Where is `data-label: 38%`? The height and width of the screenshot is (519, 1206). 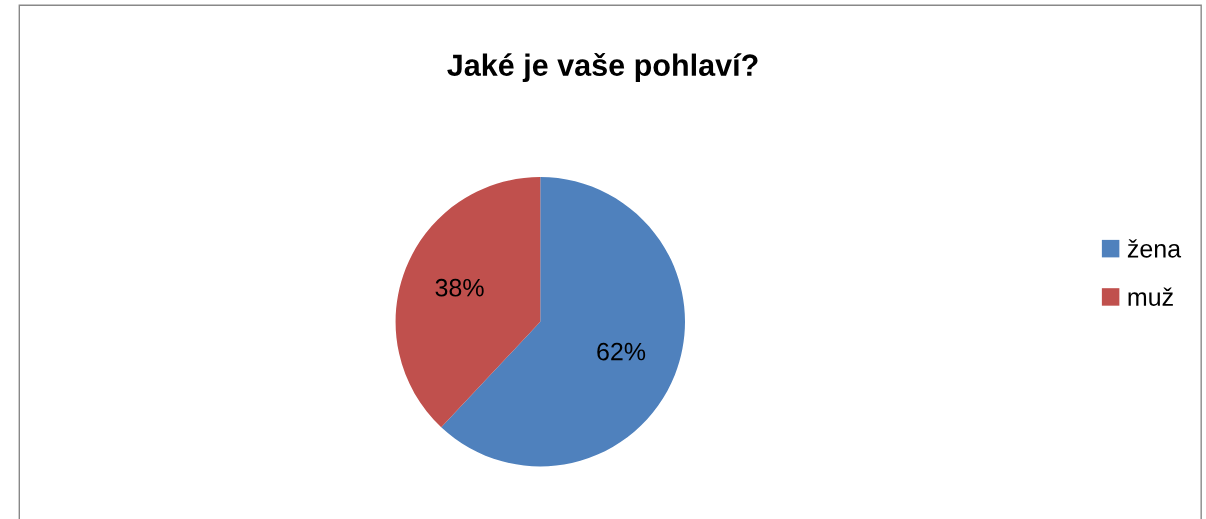 data-label: 38% is located at coordinates (459, 287).